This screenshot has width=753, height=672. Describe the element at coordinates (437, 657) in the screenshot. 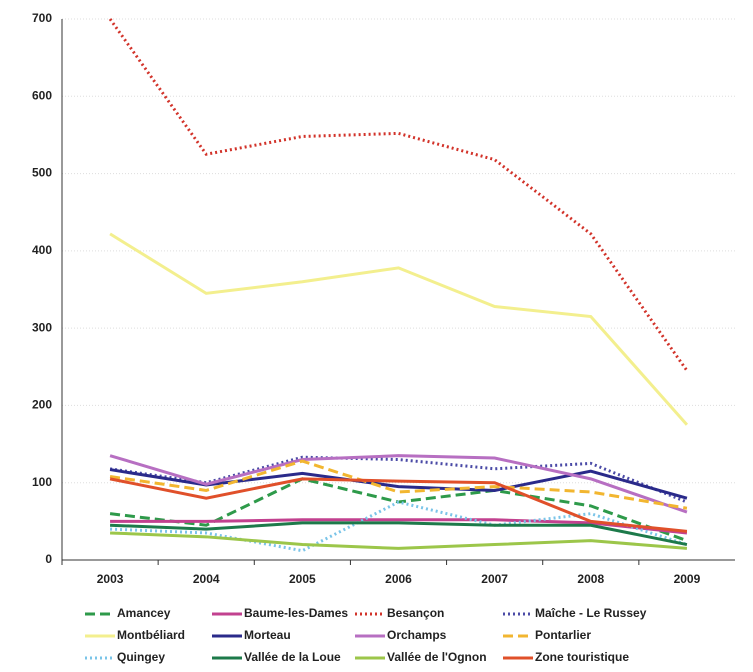

I see `legend-label: Vallée de l'Ognon` at that location.